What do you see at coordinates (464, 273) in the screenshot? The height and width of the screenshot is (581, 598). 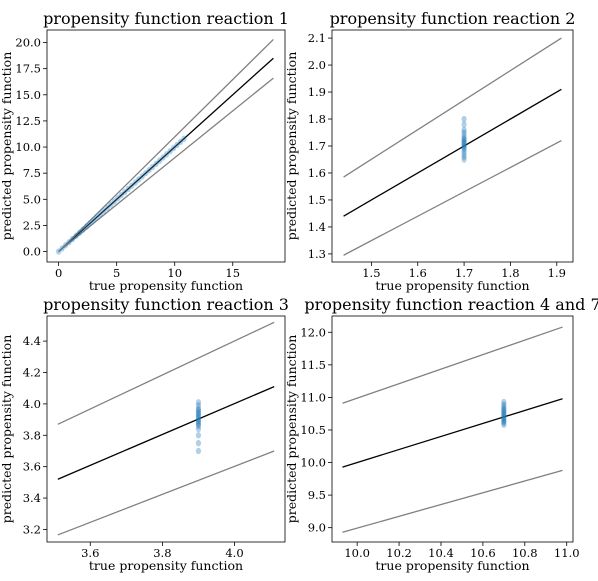 I see `x-tick-label: 1.7` at bounding box center [464, 273].